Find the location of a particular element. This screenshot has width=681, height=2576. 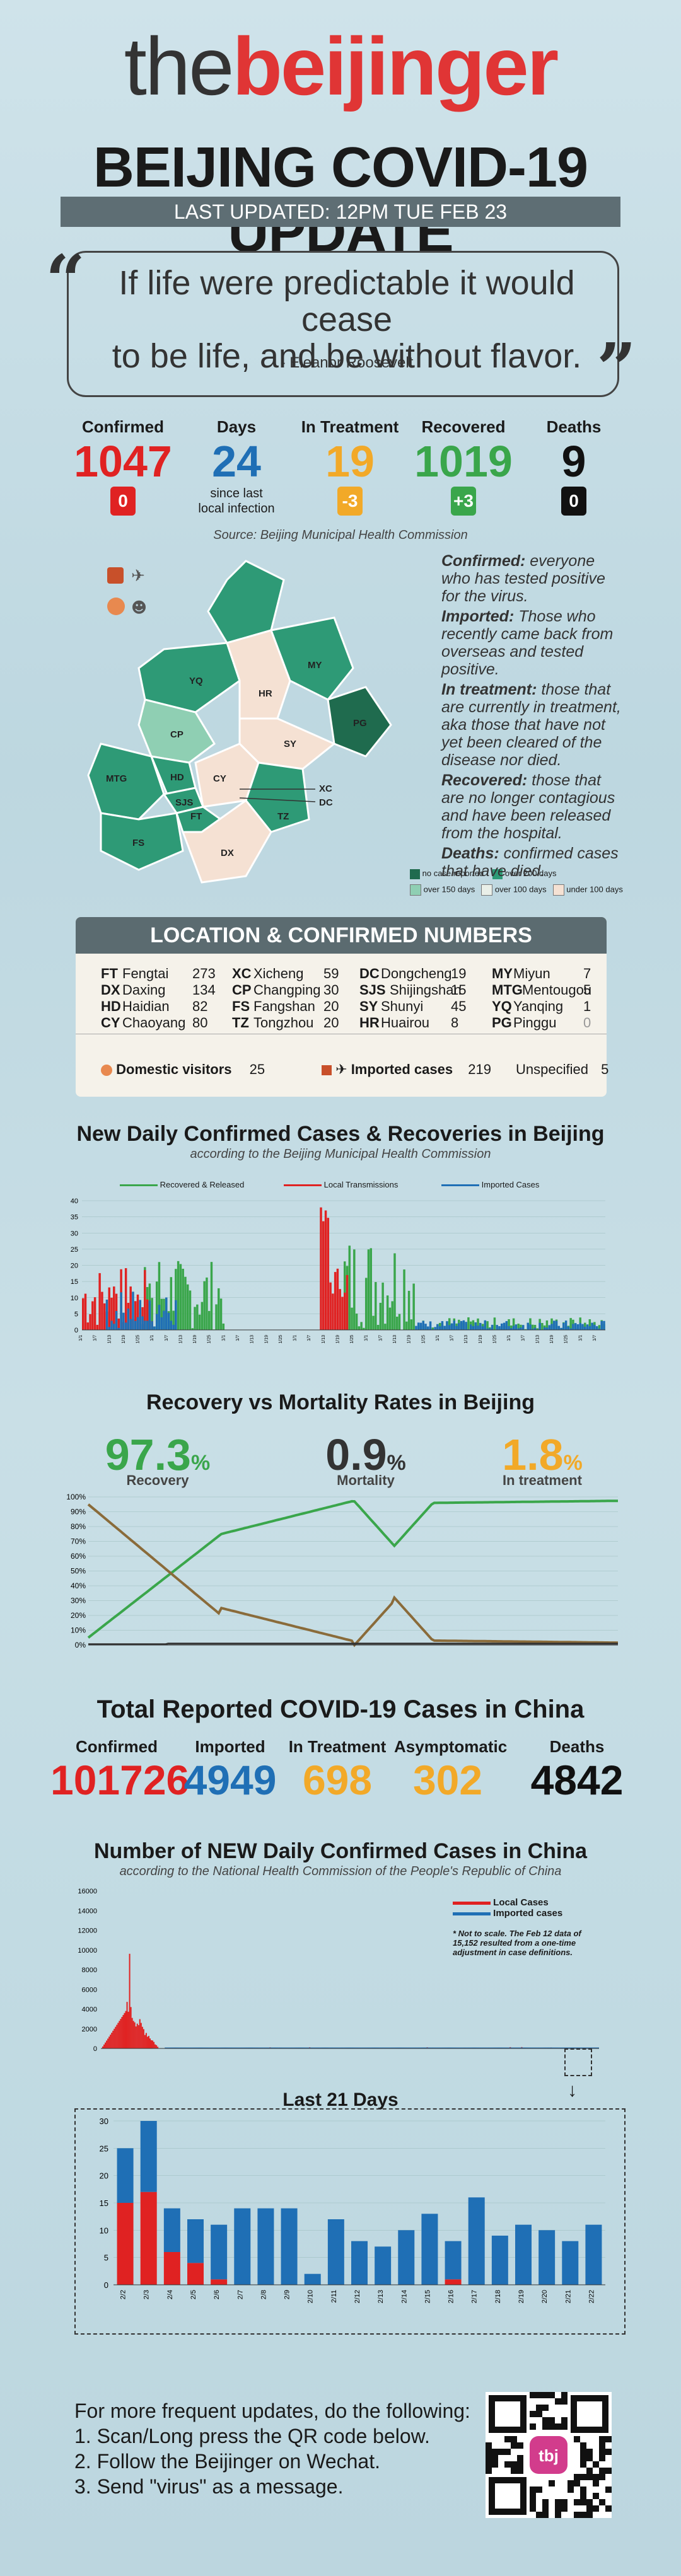

location-count: 20 is located at coordinates (331, 1023).